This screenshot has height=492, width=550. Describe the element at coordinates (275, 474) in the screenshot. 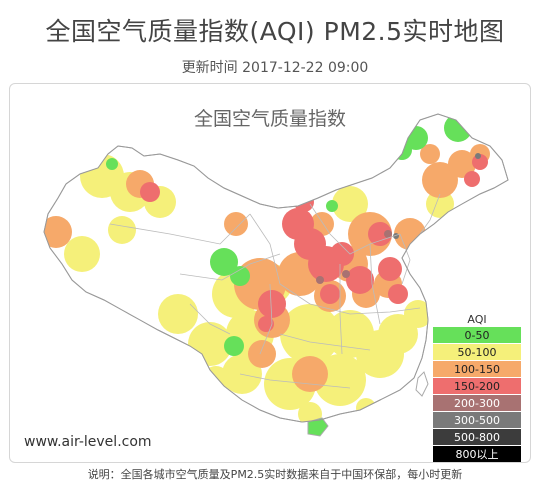

I see `footer-note: 说明：全国各城市空气质量及PM2.5实时数据来自于中国环保部，每小时更新` at that location.